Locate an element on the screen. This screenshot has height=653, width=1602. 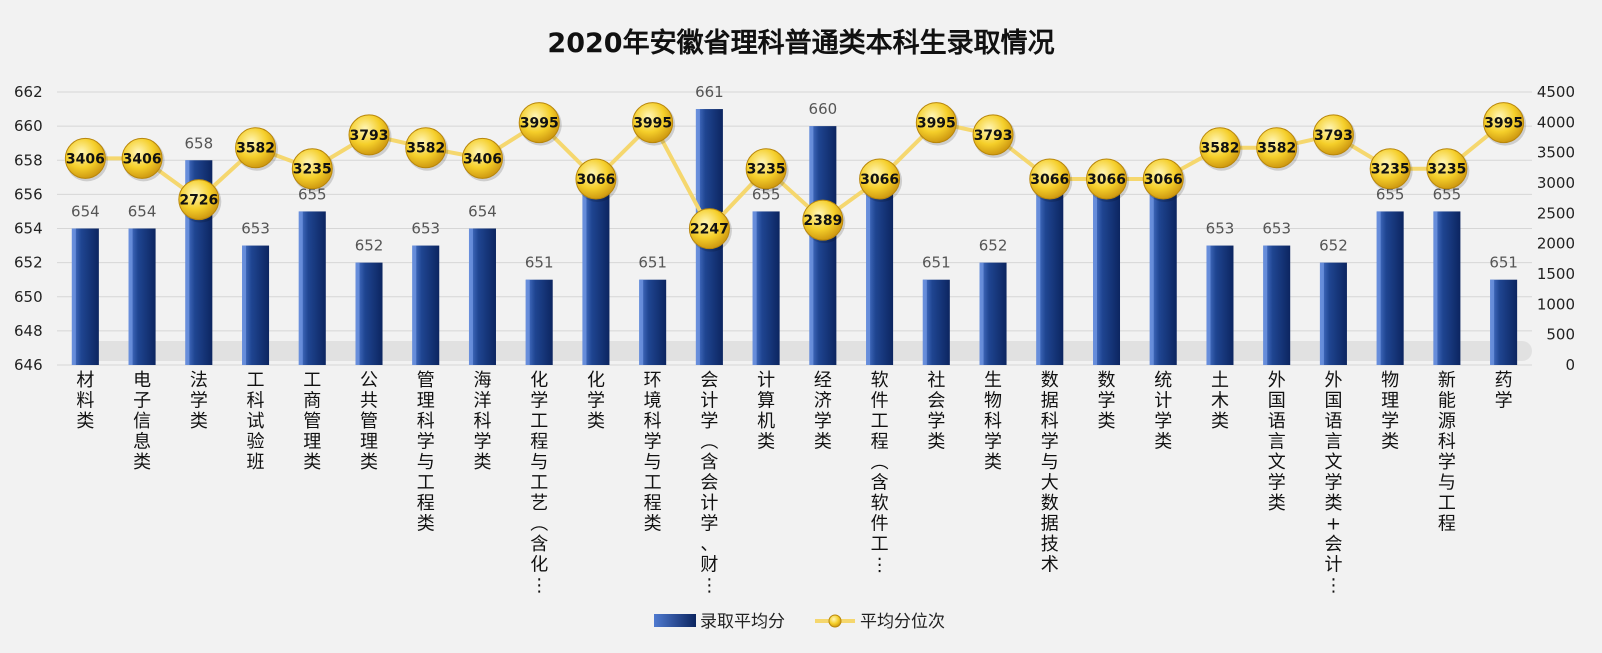
category-label: 环境科学与工程类 is located at coordinates (653, 452).